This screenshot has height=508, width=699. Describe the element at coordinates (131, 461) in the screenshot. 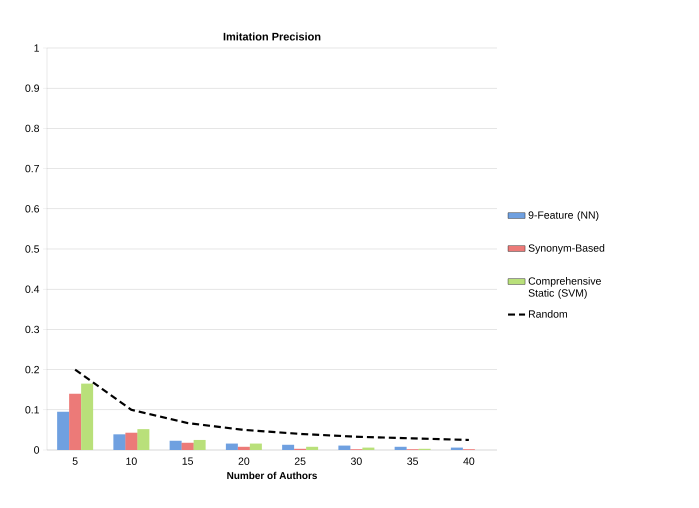

I see `x-tick-label: 10` at that location.